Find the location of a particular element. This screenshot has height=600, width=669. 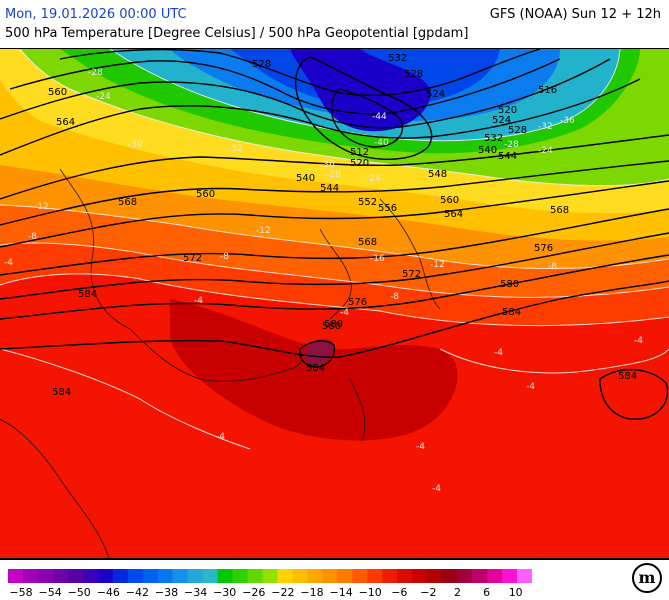

model-run-label: GFS (NOAA) Sun 12 + 12h is located at coordinates (575, 14).